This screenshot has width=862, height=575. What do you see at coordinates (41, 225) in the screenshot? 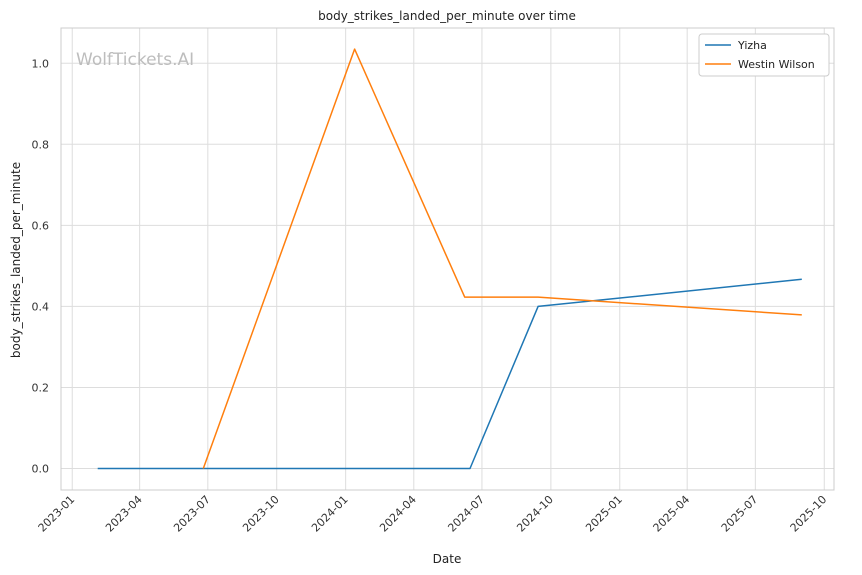
I see `y-tick-label: 0.6` at bounding box center [41, 225].